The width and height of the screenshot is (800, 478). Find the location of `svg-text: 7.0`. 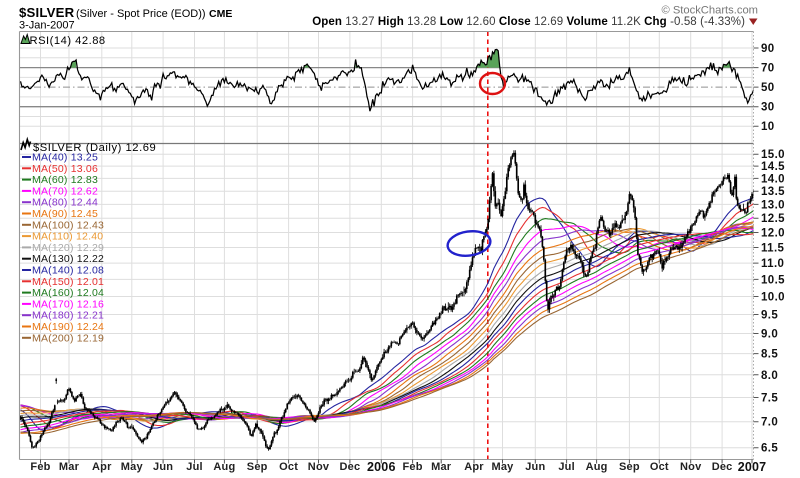

svg-text: 7.0 is located at coordinates (769, 423).